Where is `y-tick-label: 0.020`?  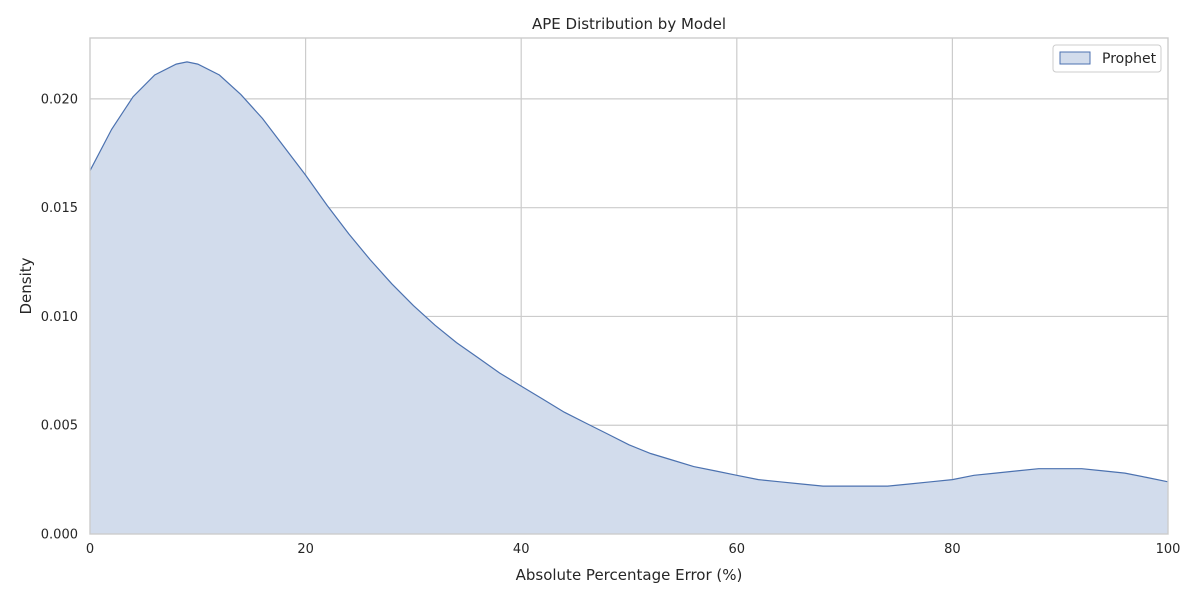 y-tick-label: 0.020 is located at coordinates (59, 99).